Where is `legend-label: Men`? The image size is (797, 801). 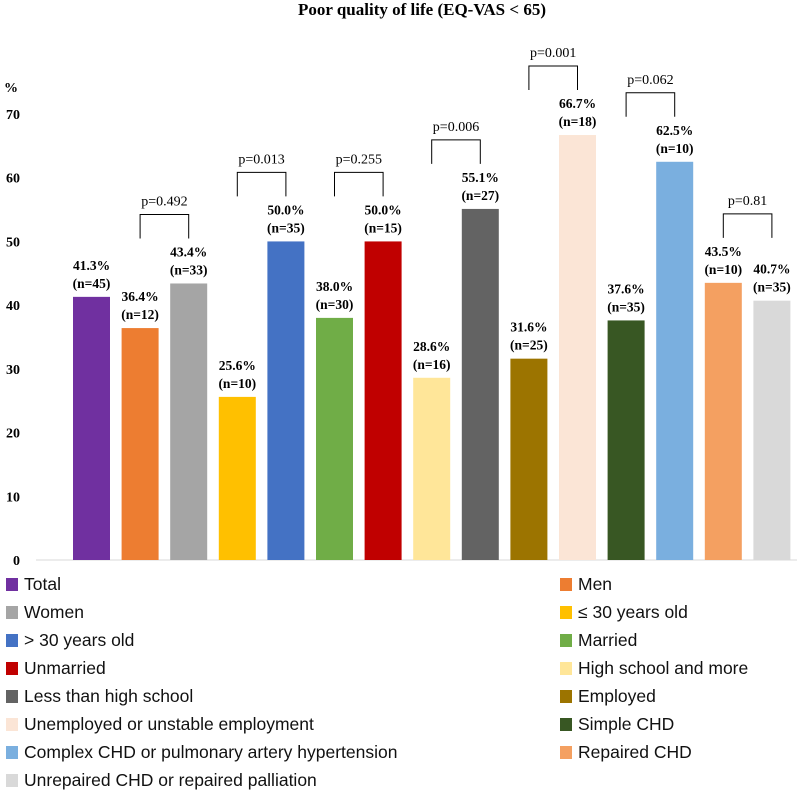
legend-label: Men is located at coordinates (595, 584).